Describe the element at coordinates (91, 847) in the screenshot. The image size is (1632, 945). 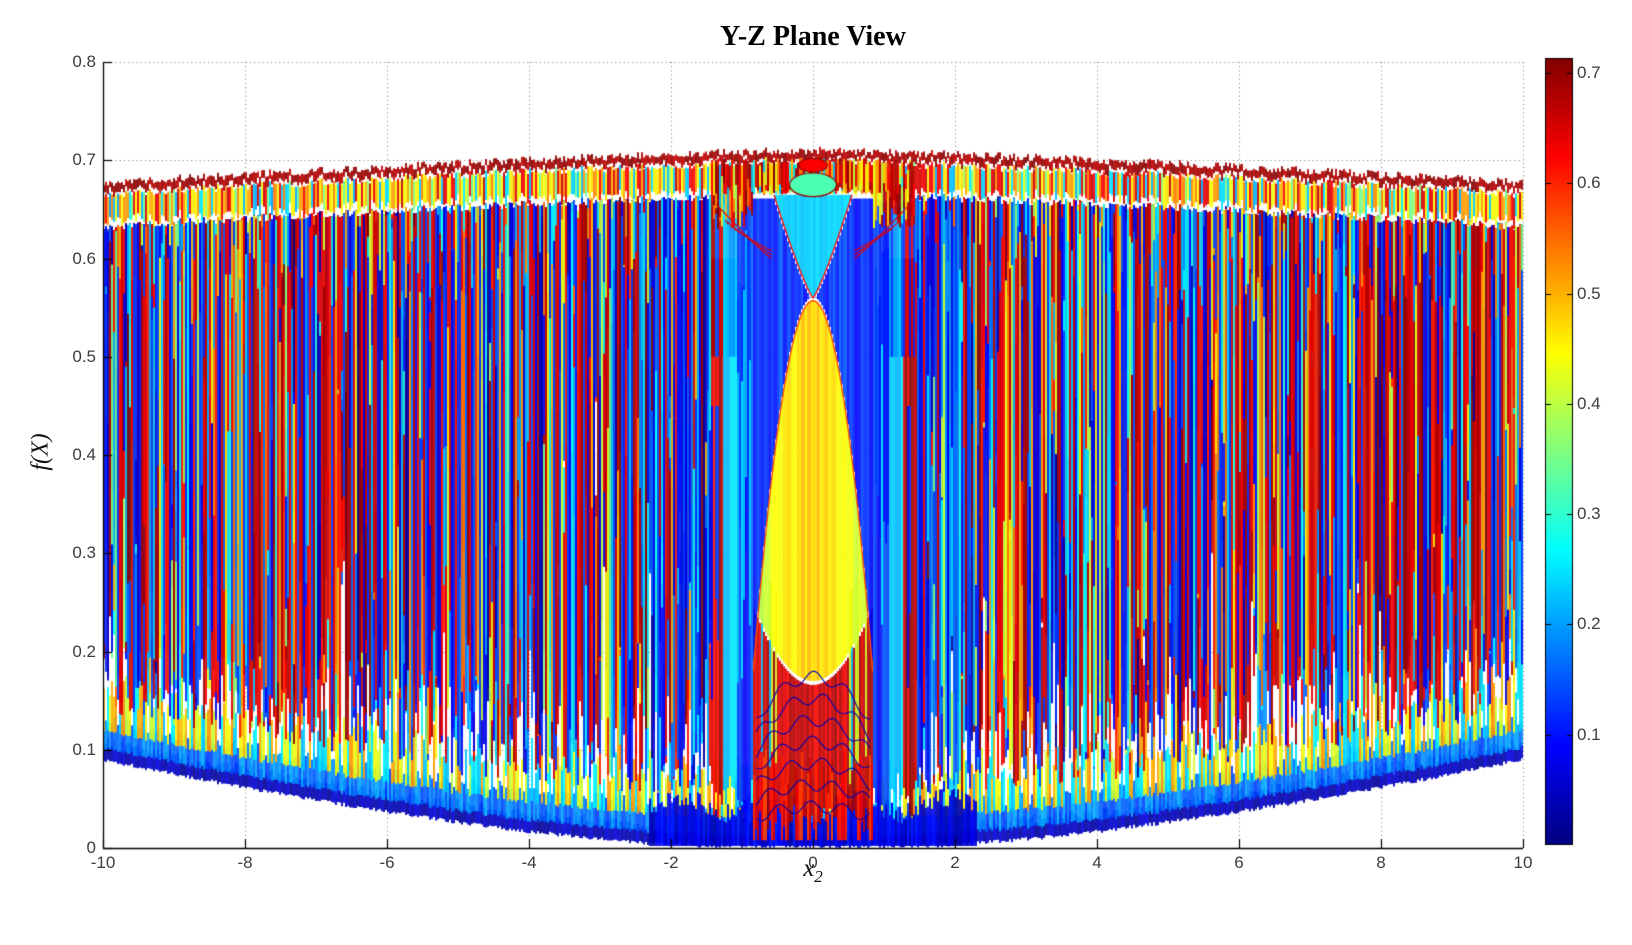
I see `y-tick-label: 0` at that location.